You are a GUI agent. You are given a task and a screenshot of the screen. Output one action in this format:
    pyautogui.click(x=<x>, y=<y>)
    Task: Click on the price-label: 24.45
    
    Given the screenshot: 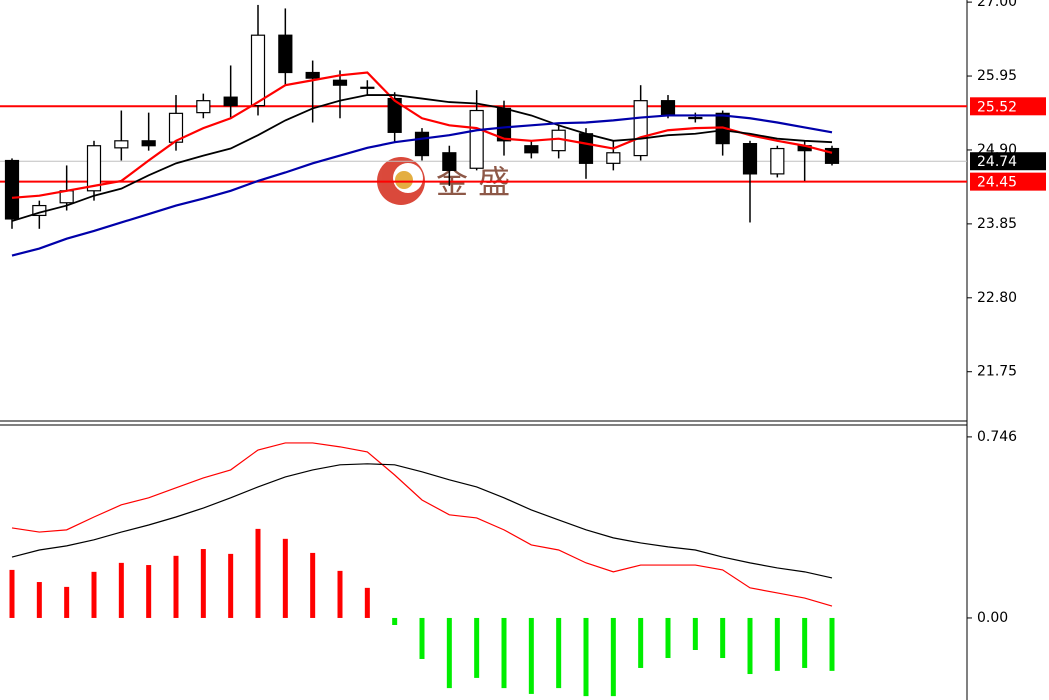 What is the action you would take?
    pyautogui.click(x=997, y=183)
    